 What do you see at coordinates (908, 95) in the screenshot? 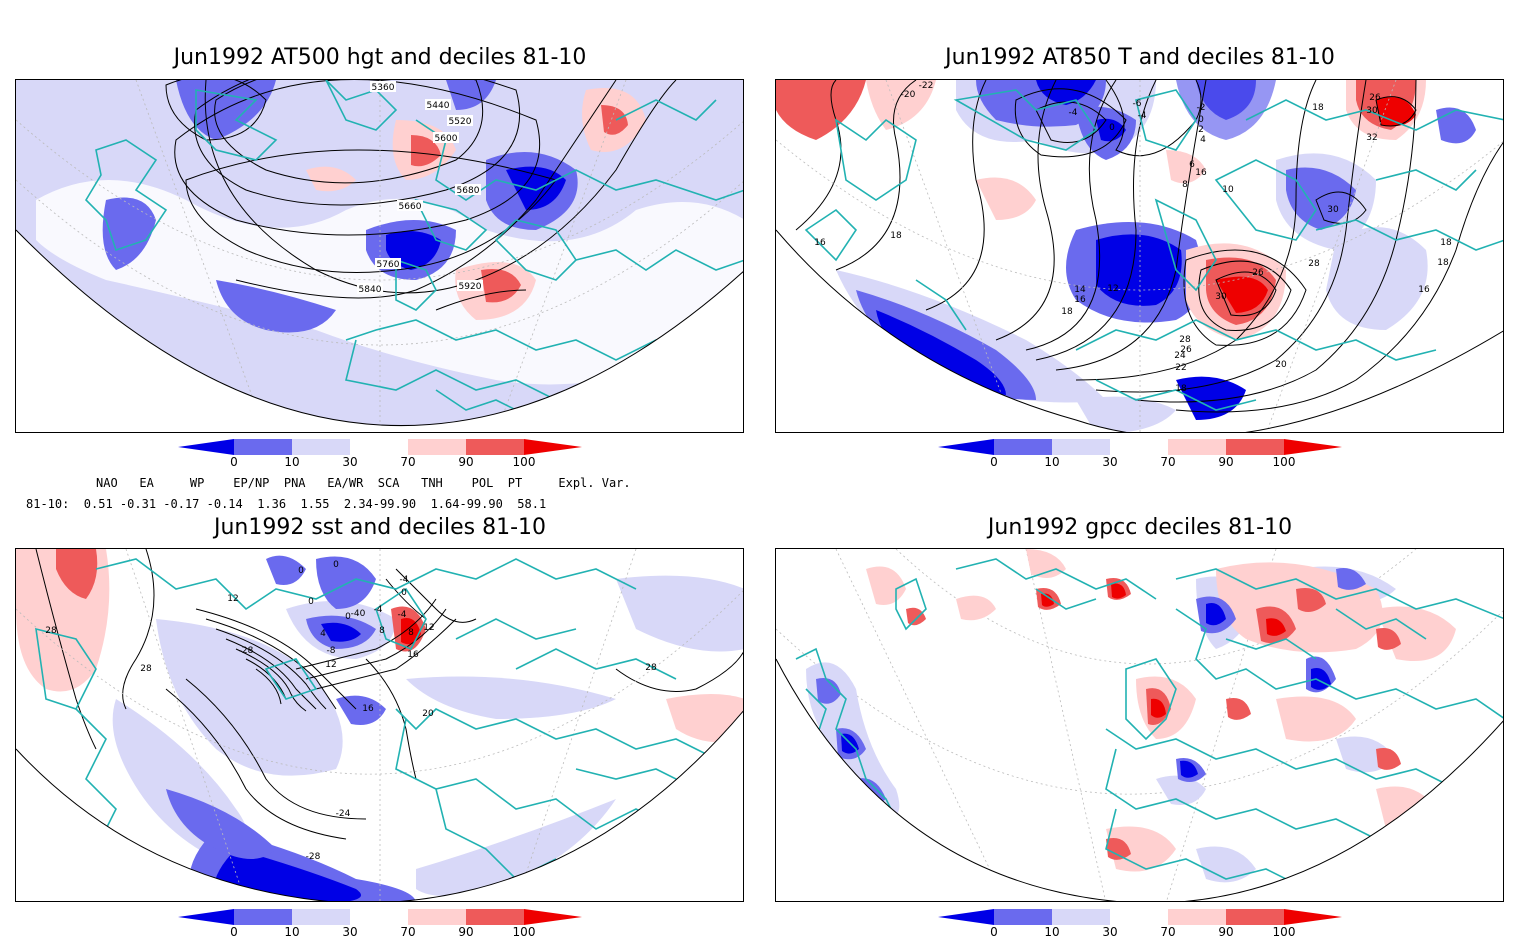
I see `contour-label: -20` at bounding box center [908, 95].